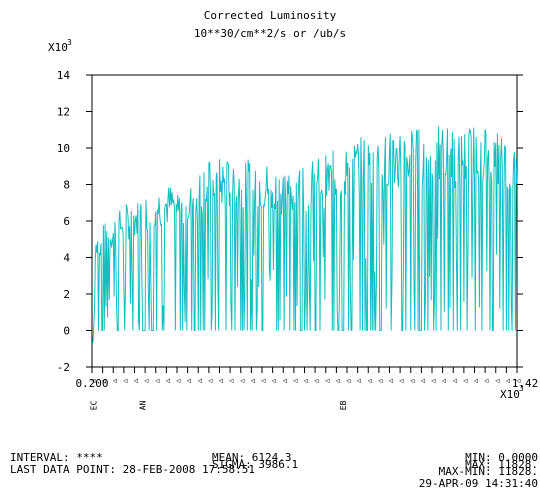  I want to click on y-multiplier-label: X10 3, so click(60, 46).